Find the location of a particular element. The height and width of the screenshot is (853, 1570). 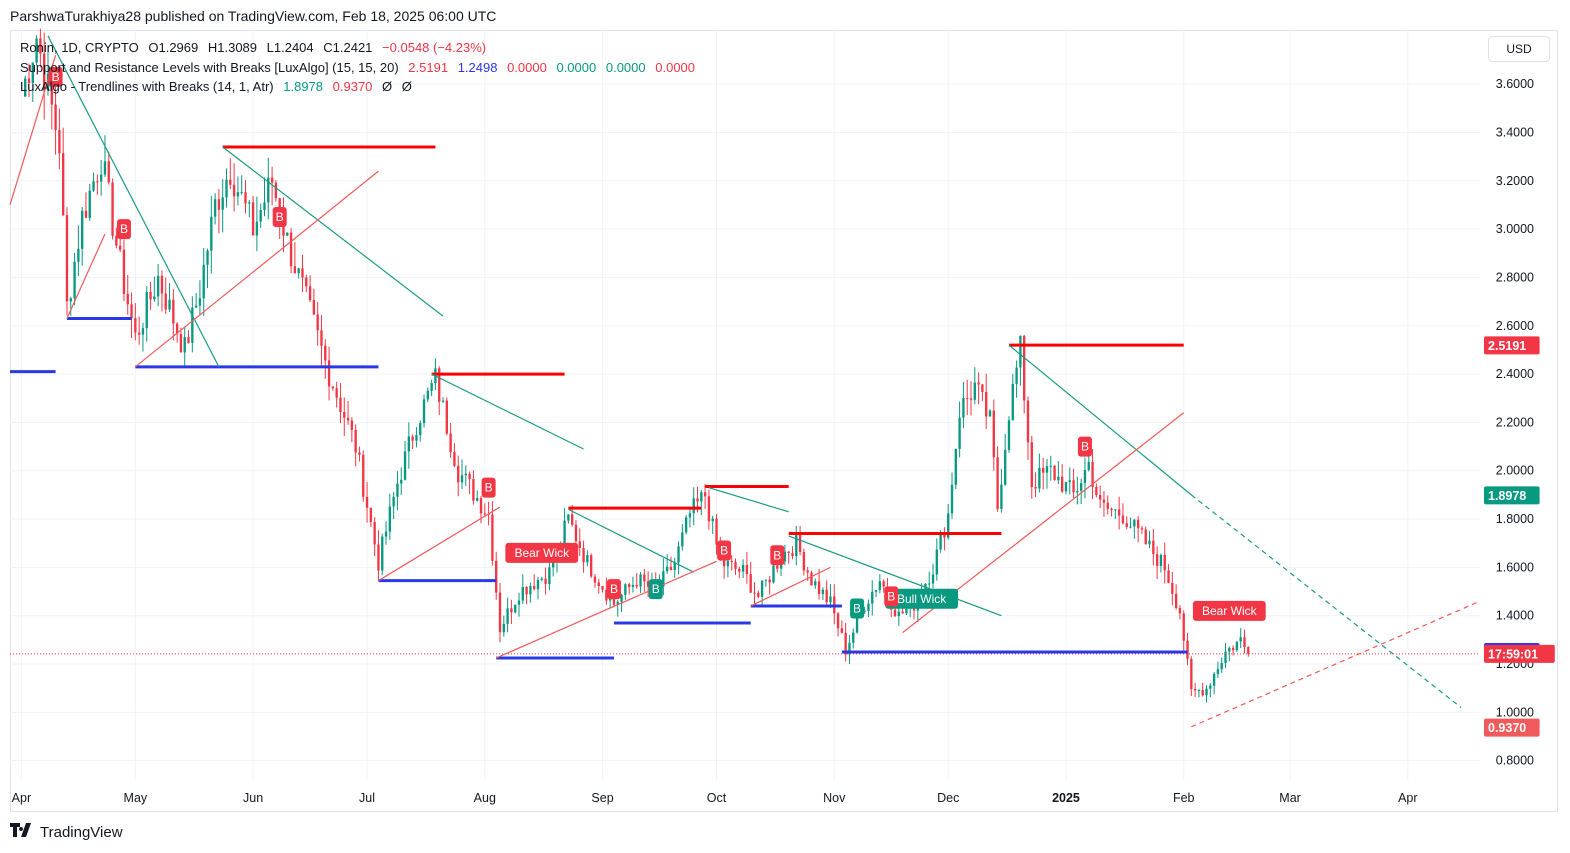

price-tag: 2.5191 is located at coordinates (1512, 345).